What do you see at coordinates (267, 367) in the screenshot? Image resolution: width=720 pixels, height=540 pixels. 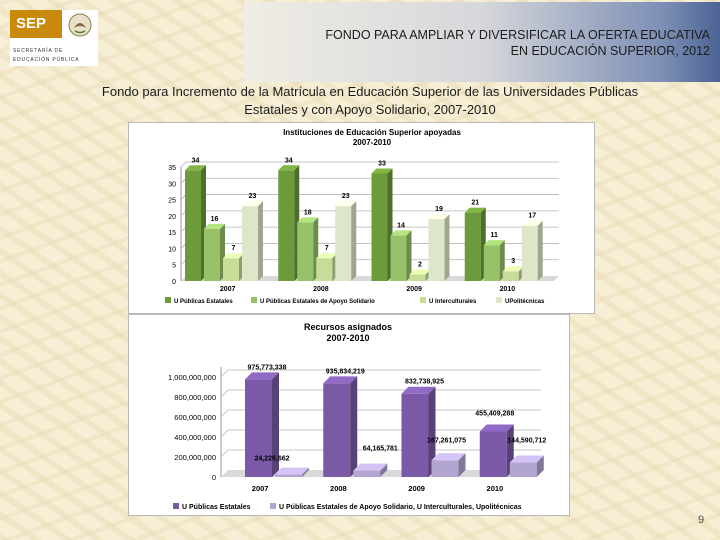 I see `data-label: 975,773,338` at bounding box center [267, 367].